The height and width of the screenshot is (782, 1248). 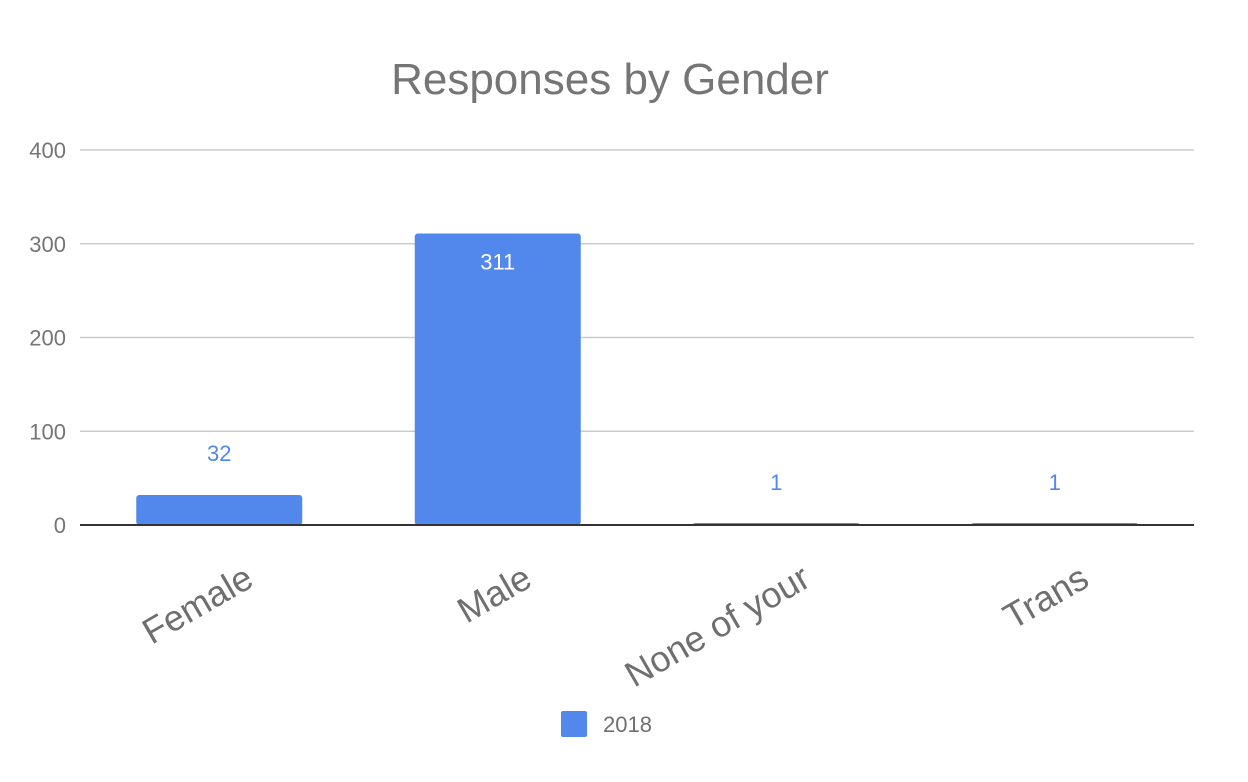 I want to click on y-tick-label: 100, so click(x=47, y=431).